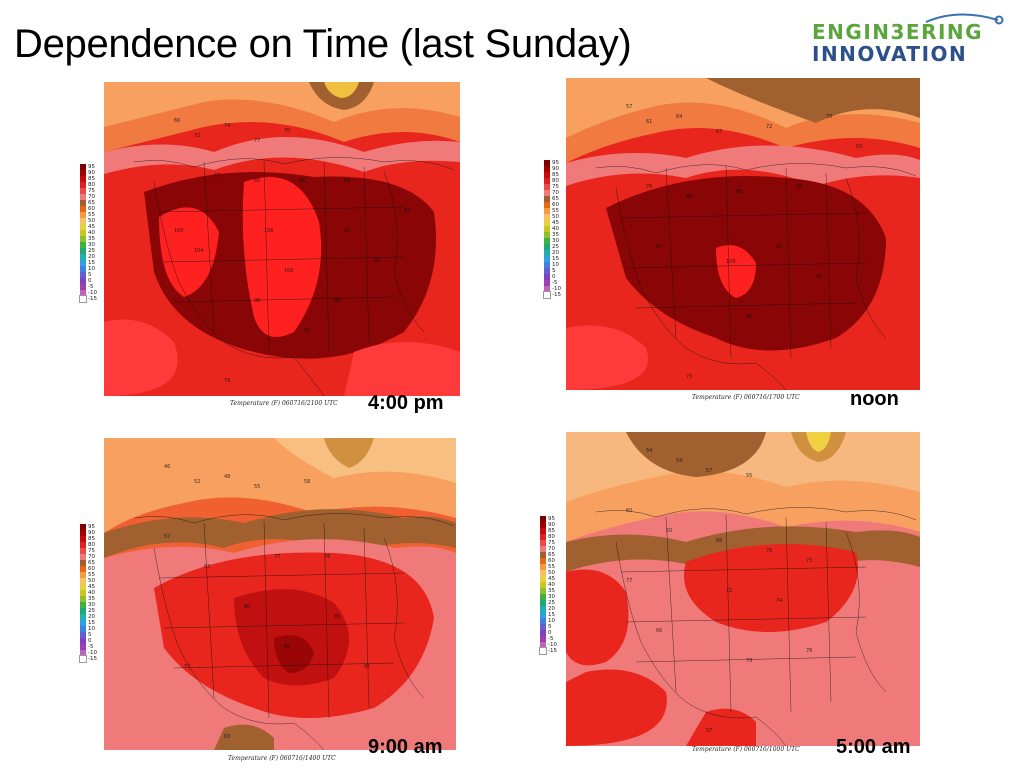  I want to click on time-label: 9:00 am, so click(405, 747).